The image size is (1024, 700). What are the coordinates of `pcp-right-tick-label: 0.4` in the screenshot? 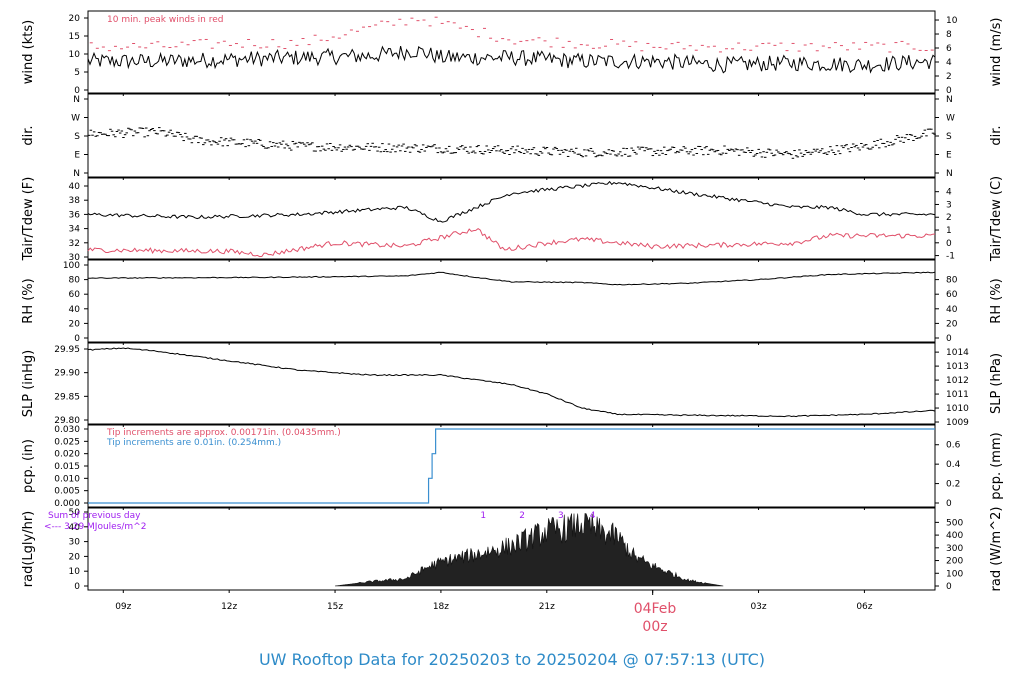 It's located at (953, 465).